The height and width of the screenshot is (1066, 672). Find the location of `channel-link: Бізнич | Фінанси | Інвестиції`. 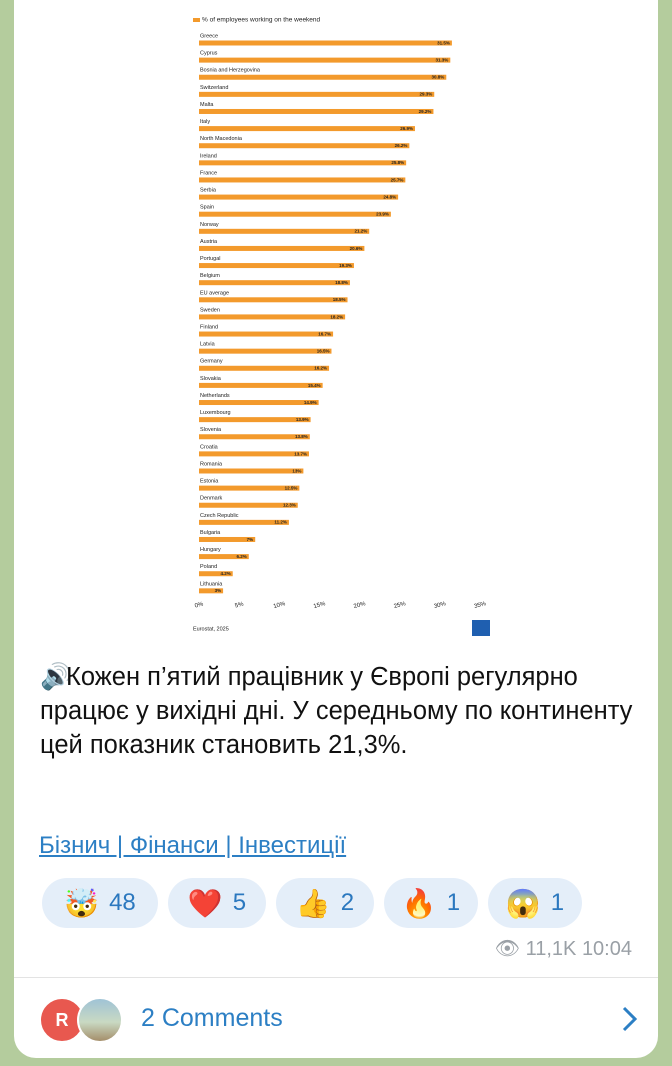

channel-link: Бізнич | Фінанси | Інвестиції is located at coordinates (193, 845).